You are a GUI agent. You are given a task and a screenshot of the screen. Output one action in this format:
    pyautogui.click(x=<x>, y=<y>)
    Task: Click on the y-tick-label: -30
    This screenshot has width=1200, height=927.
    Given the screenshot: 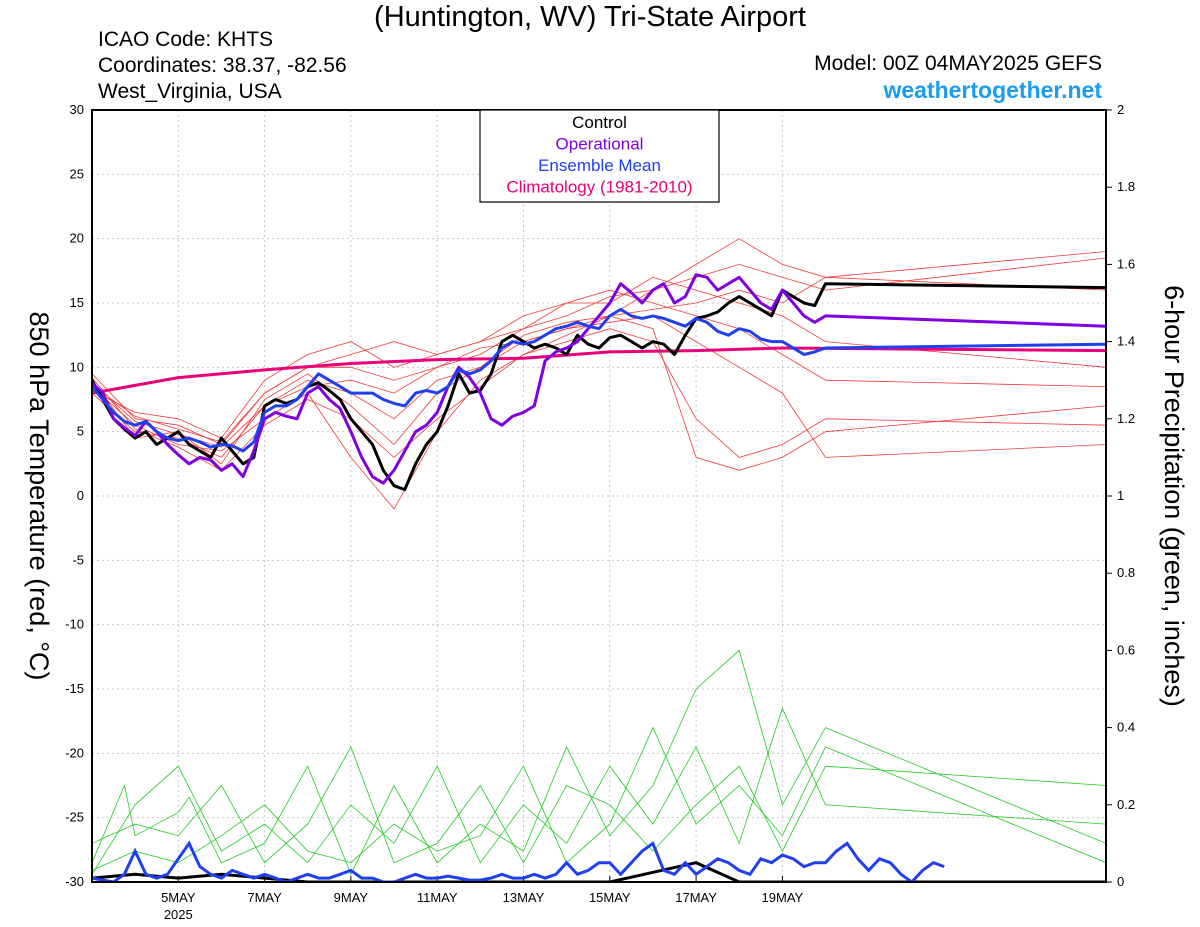 What is the action you would take?
    pyautogui.click(x=74, y=881)
    